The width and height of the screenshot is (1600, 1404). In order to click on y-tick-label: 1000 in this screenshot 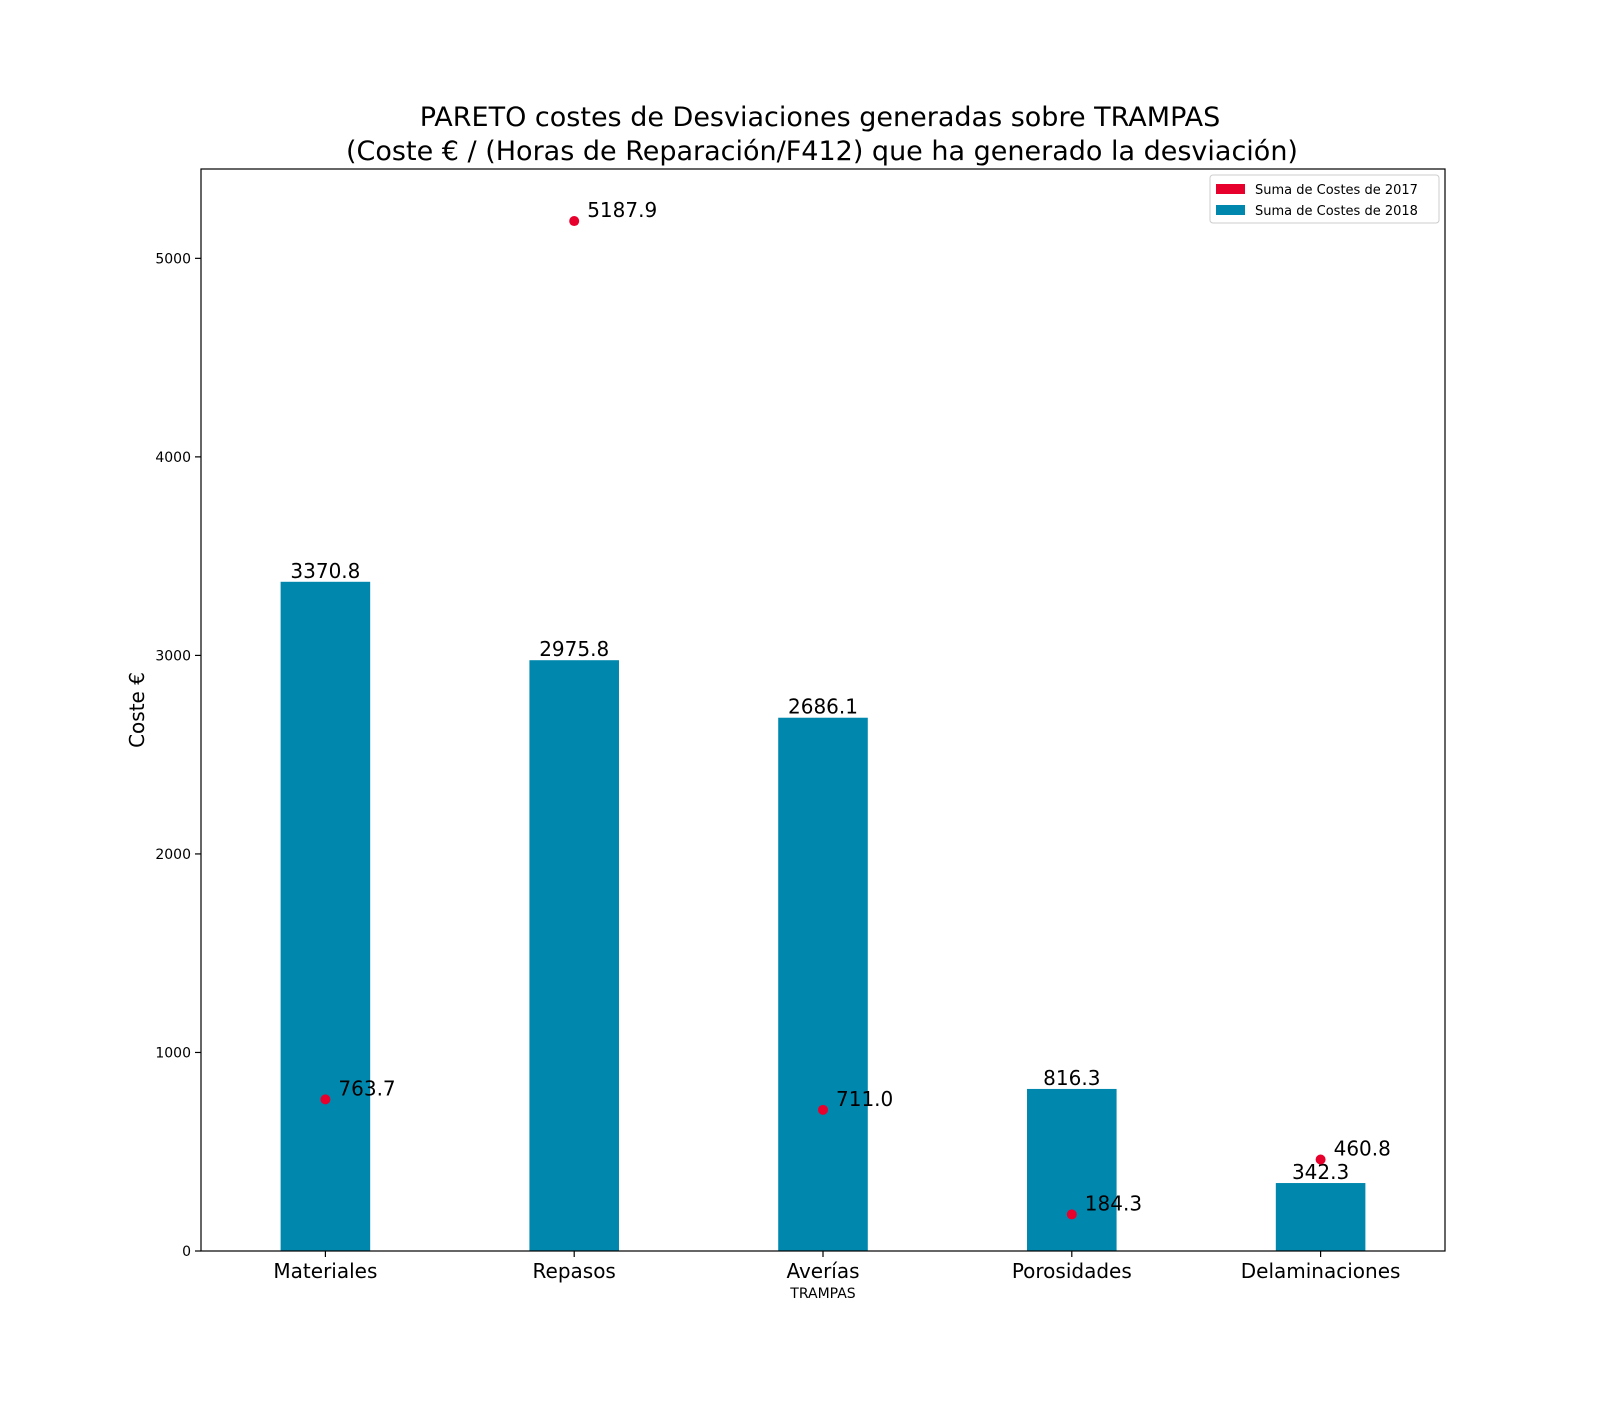, I will do `click(173, 1053)`.